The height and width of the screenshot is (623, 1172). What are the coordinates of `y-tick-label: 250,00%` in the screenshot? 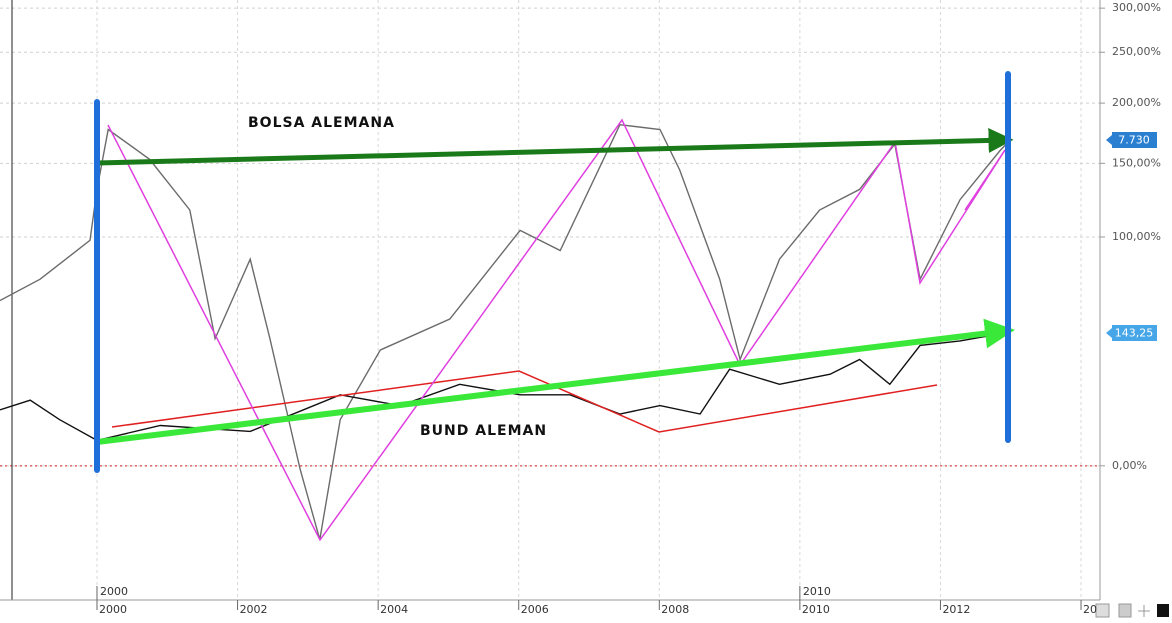 It's located at (1136, 51).